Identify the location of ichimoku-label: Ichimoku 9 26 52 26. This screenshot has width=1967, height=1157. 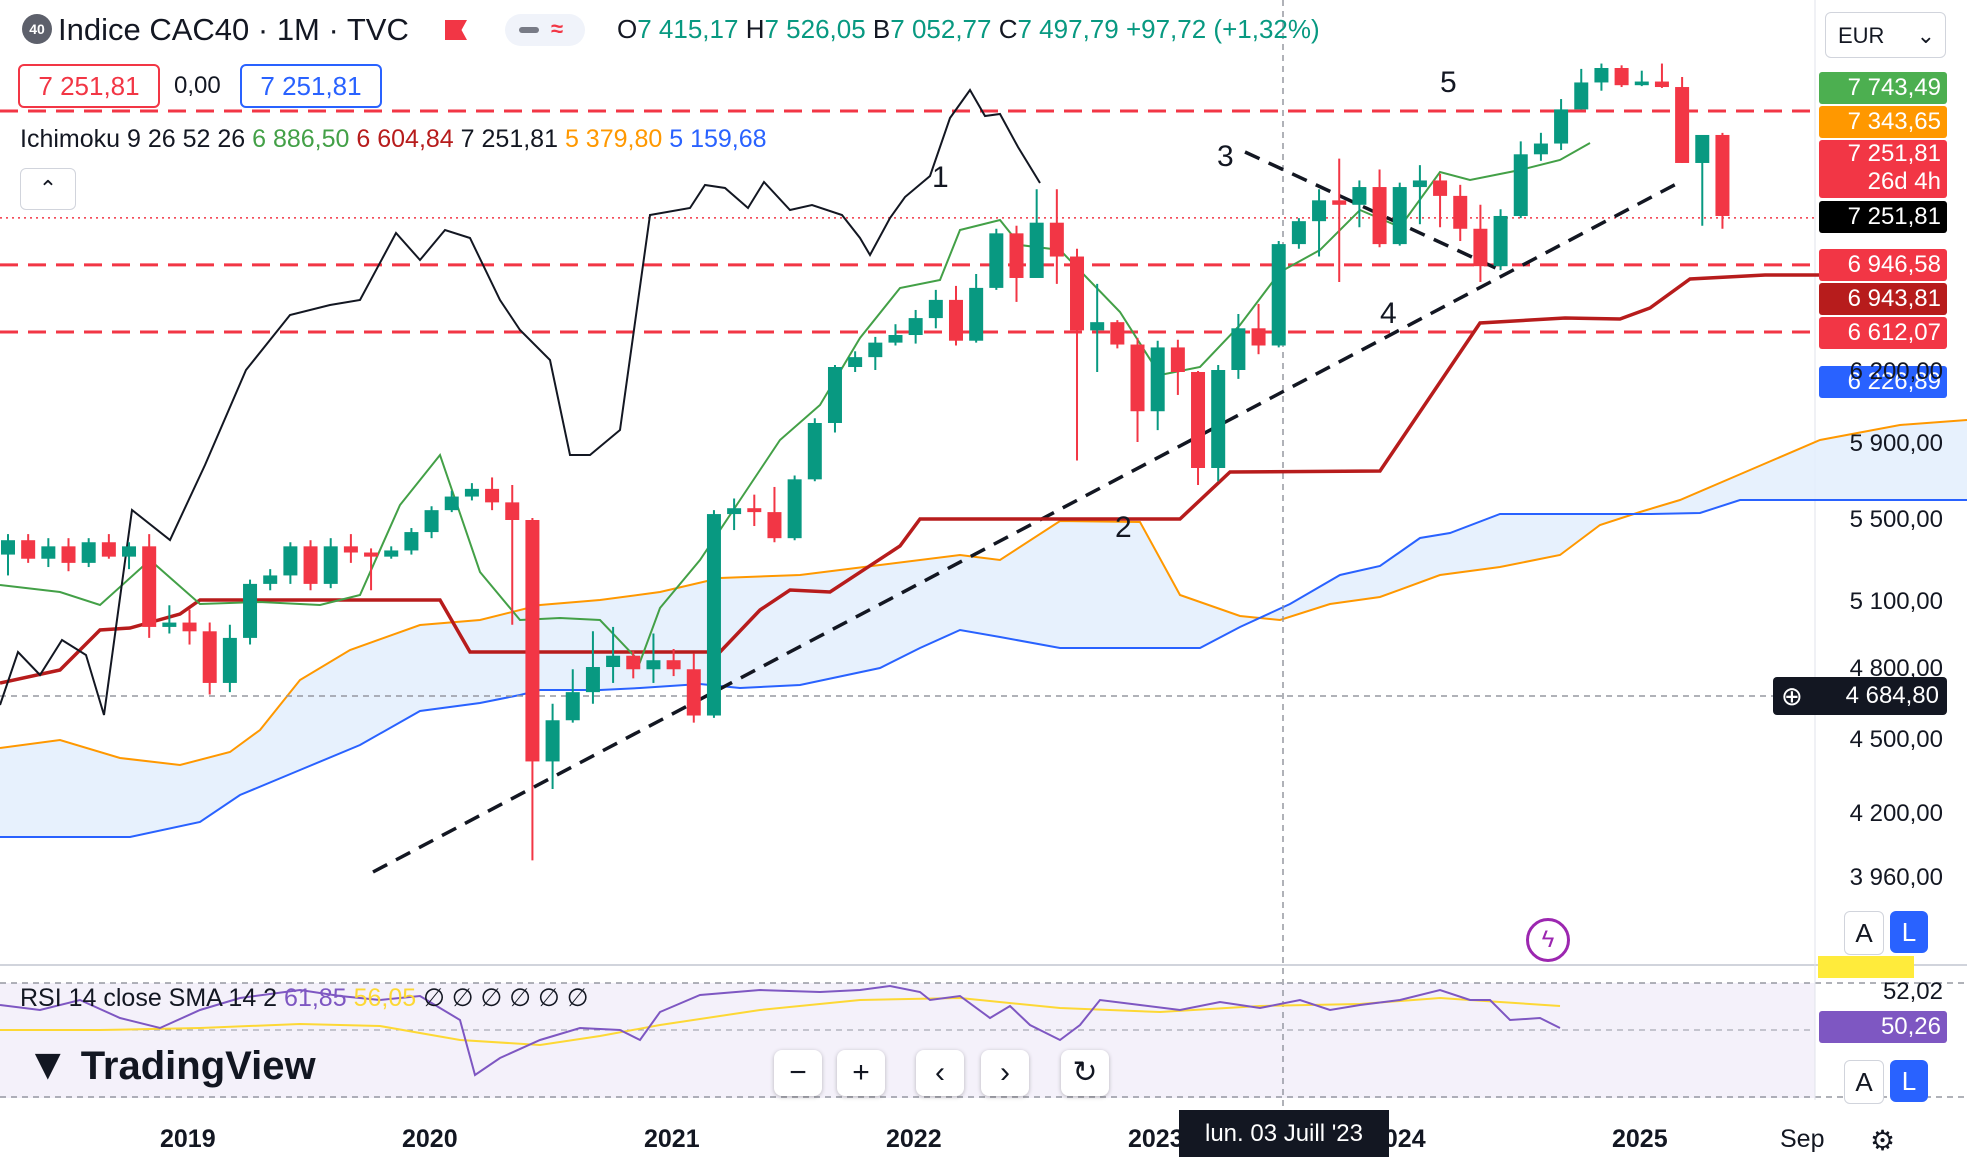
(133, 139).